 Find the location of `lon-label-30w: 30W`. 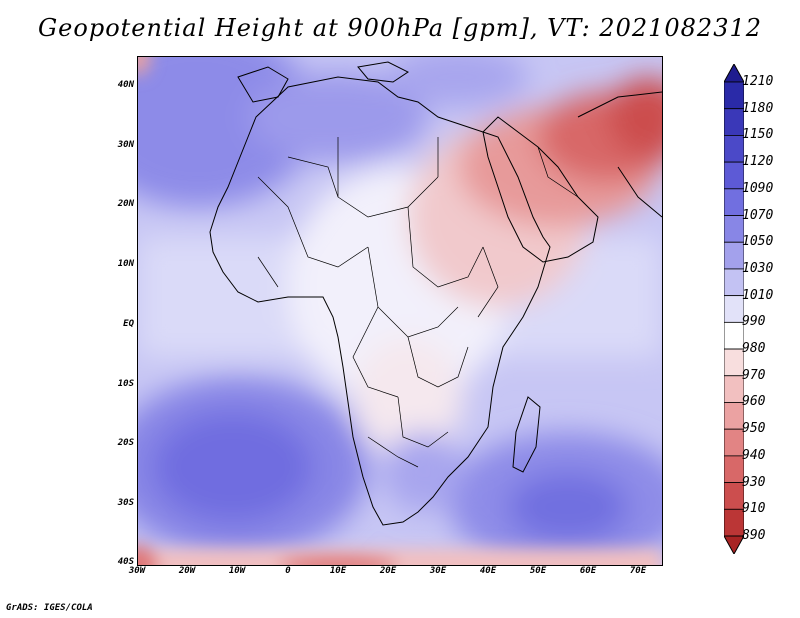

lon-label-30w: 30W is located at coordinates (137, 571).